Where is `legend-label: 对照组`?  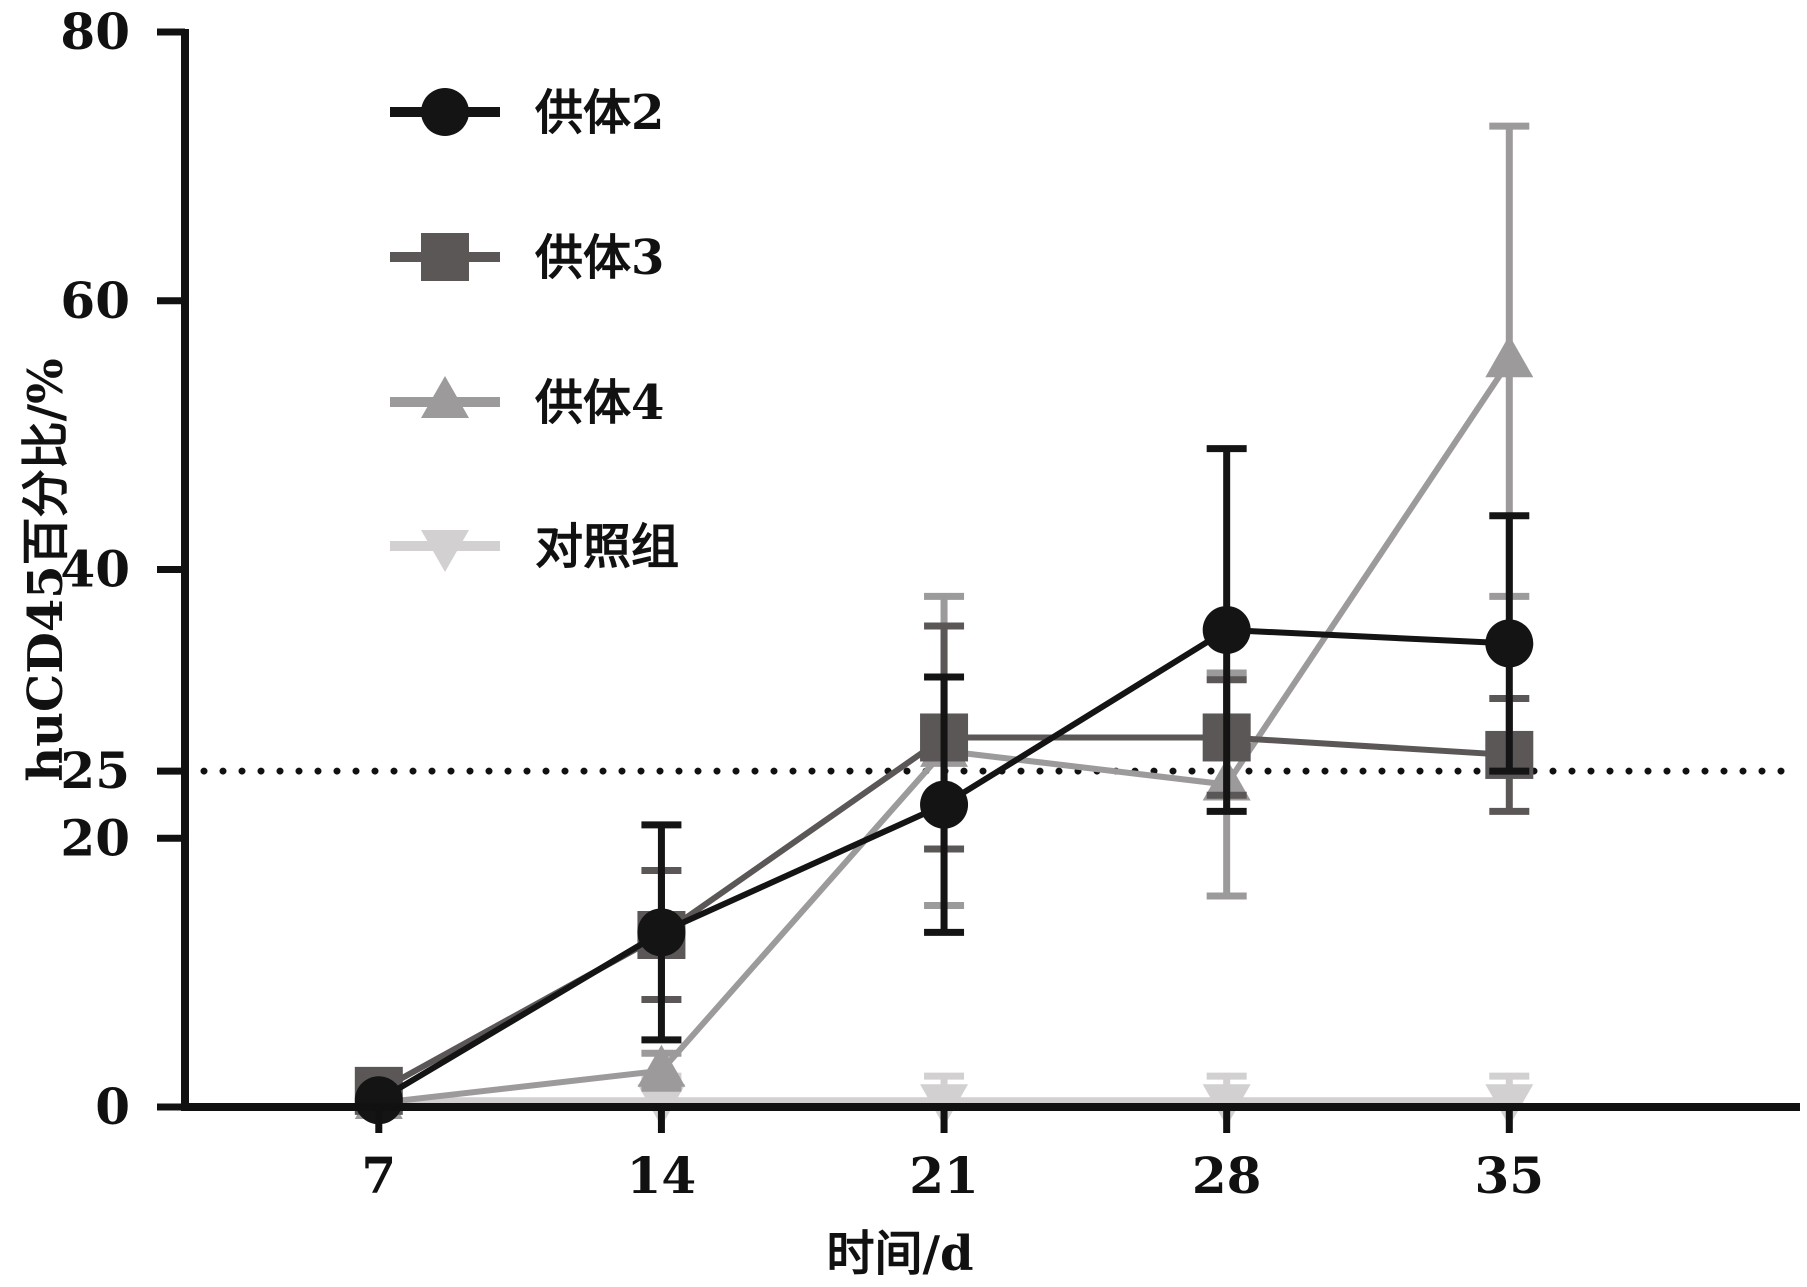
legend-label: 对照组 is located at coordinates (607, 547).